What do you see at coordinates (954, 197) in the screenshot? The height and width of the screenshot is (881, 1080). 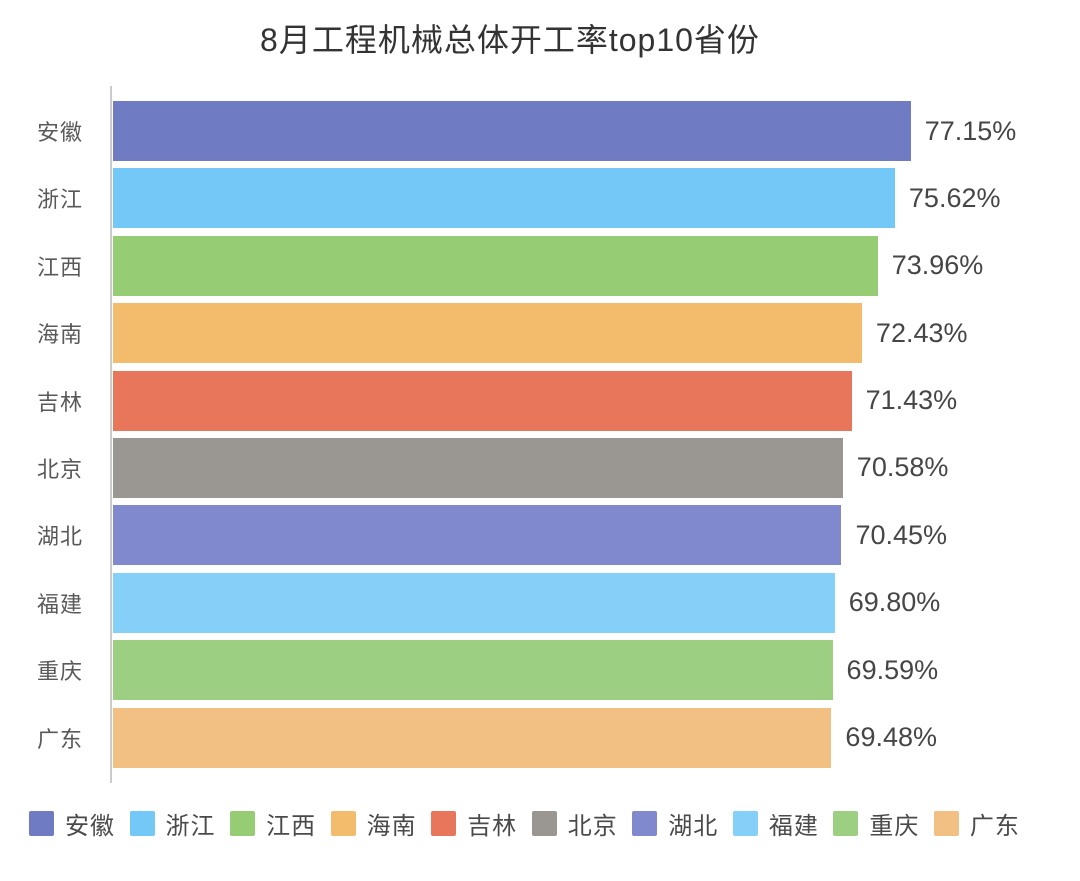 I see `value-label: 75.62%` at bounding box center [954, 197].